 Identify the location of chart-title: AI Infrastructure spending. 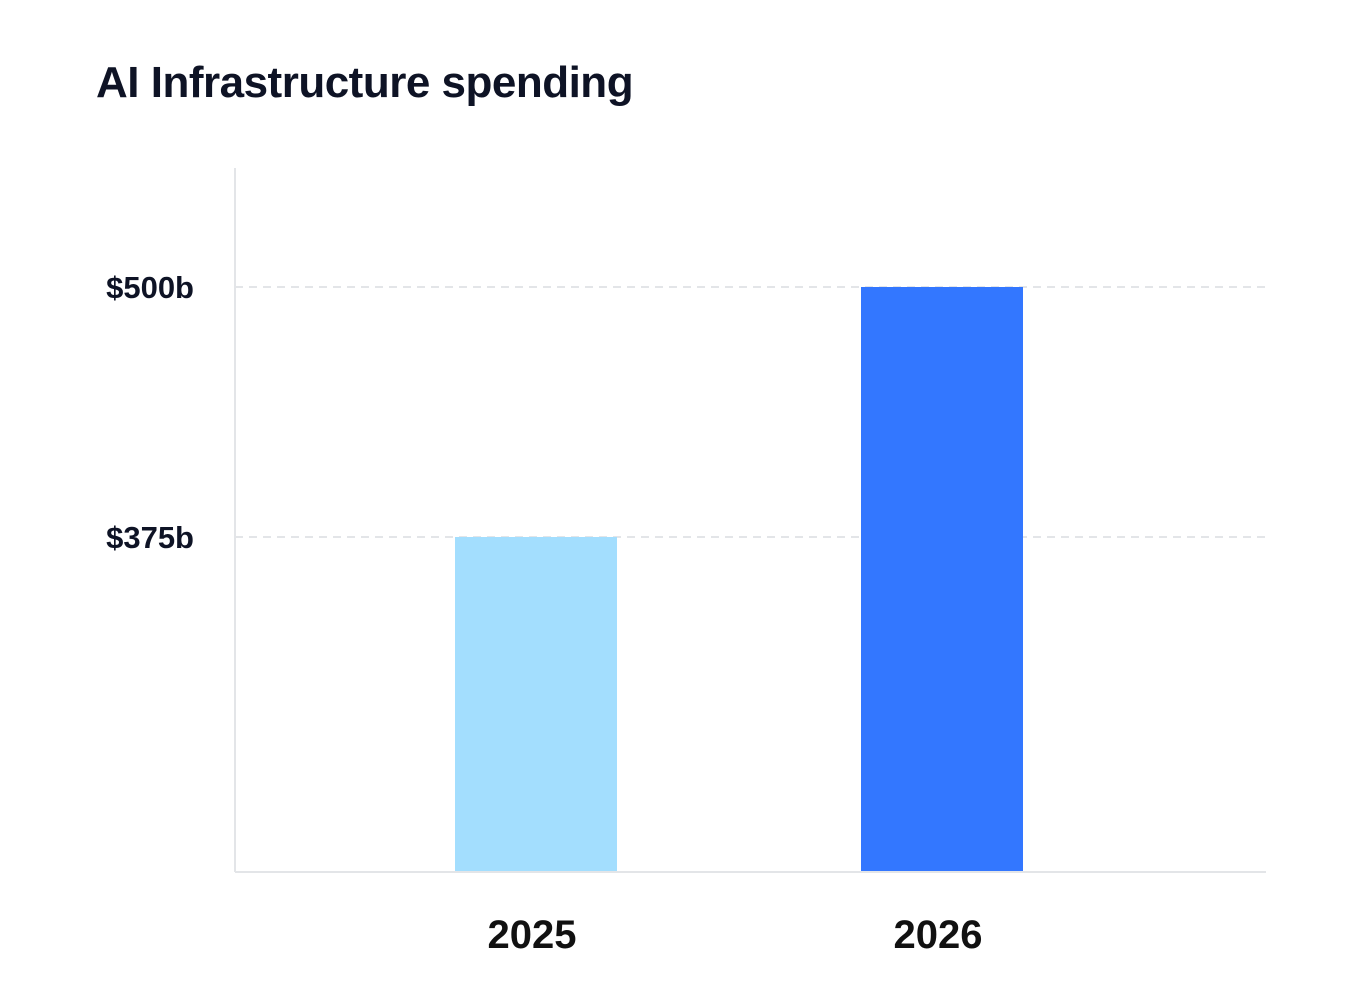
(365, 82).